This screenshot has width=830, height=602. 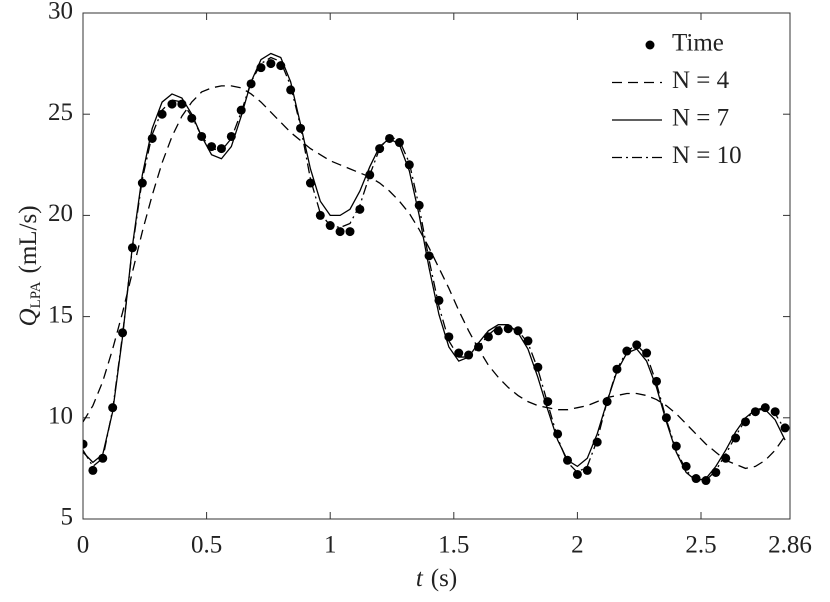 I want to click on y-label-subscript: LPA, so click(x=36, y=294).